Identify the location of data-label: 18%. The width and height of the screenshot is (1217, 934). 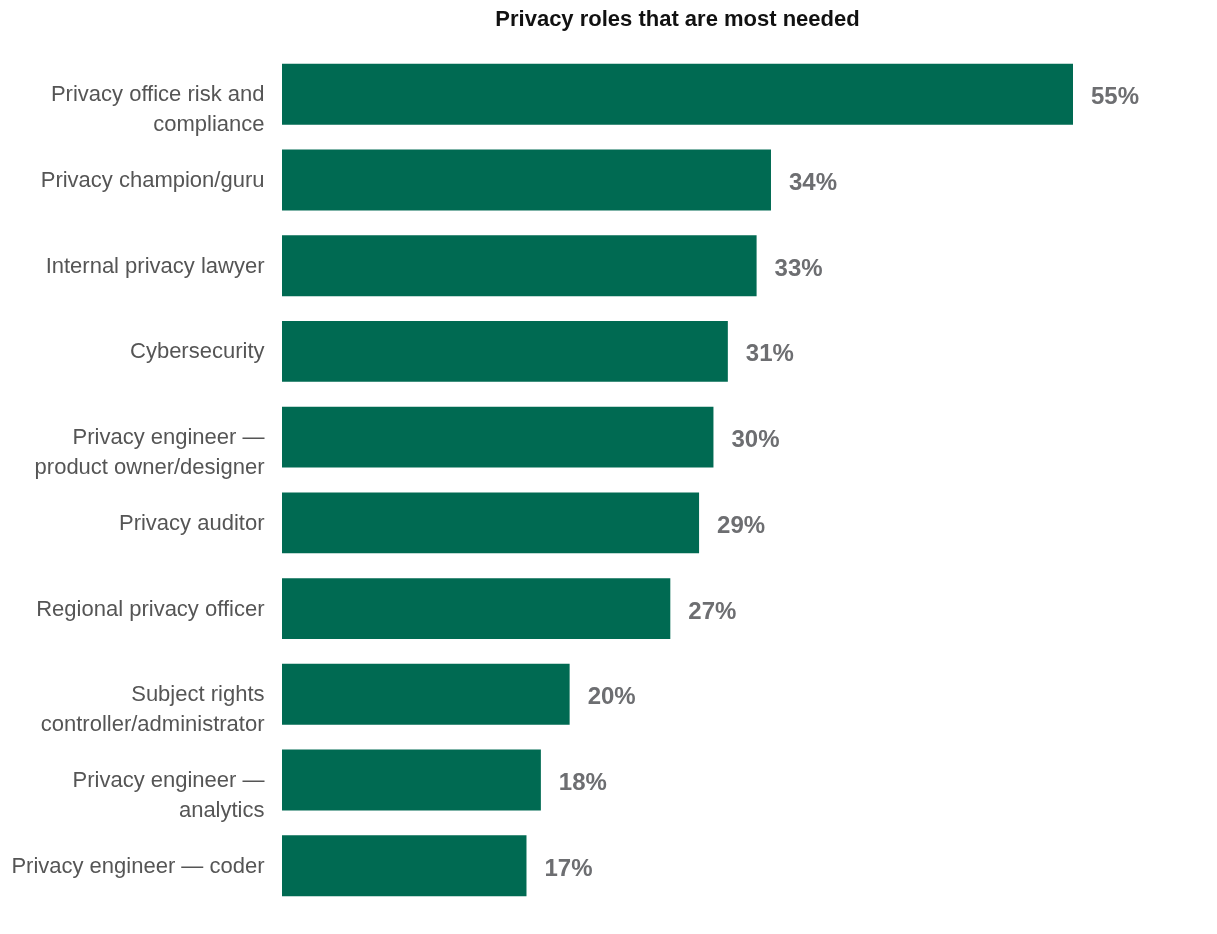
(582, 781).